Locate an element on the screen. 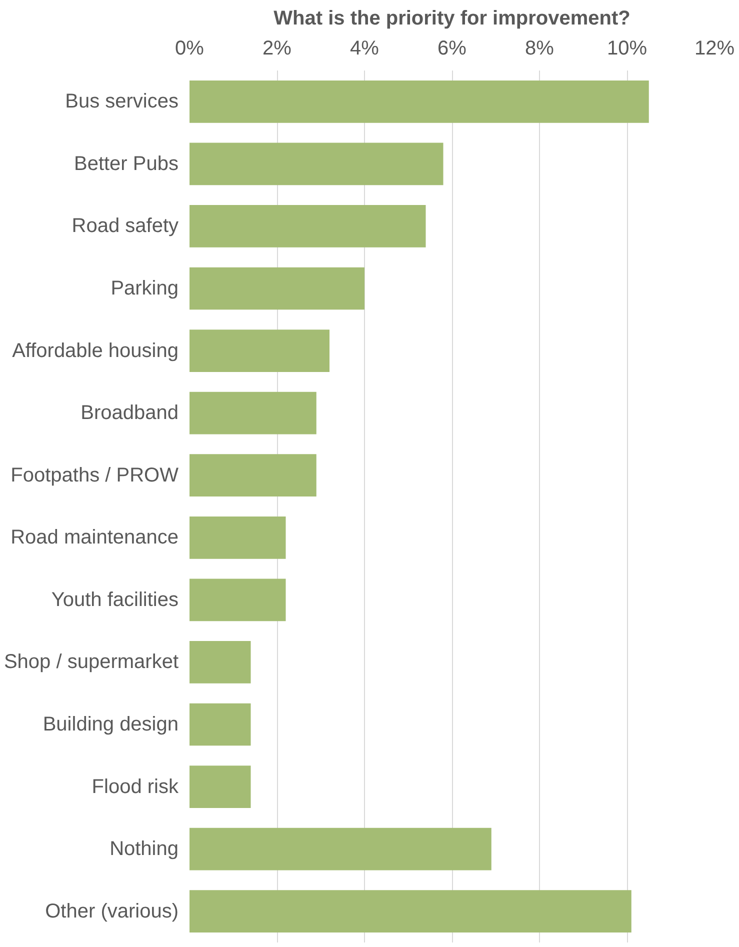  y-tick-label: Better Pubs is located at coordinates (126, 163).